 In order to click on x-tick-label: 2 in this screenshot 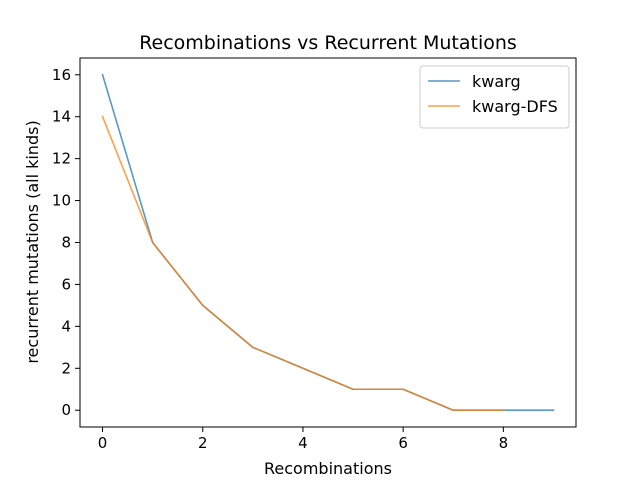, I will do `click(203, 443)`.